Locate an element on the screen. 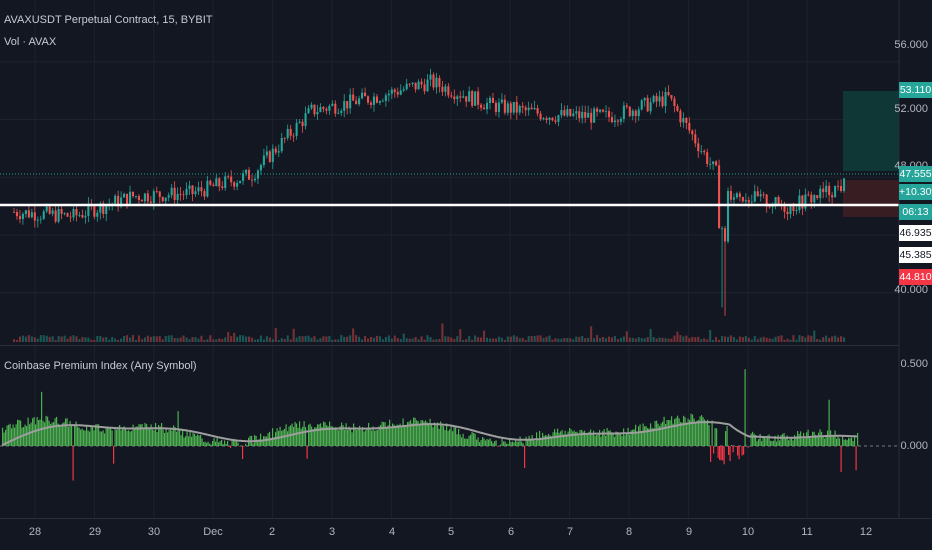 Image resolution: width=932 pixels, height=550 pixels. indicator-legend: Coinbase Premium Index (Any Symbol) is located at coordinates (100, 366).